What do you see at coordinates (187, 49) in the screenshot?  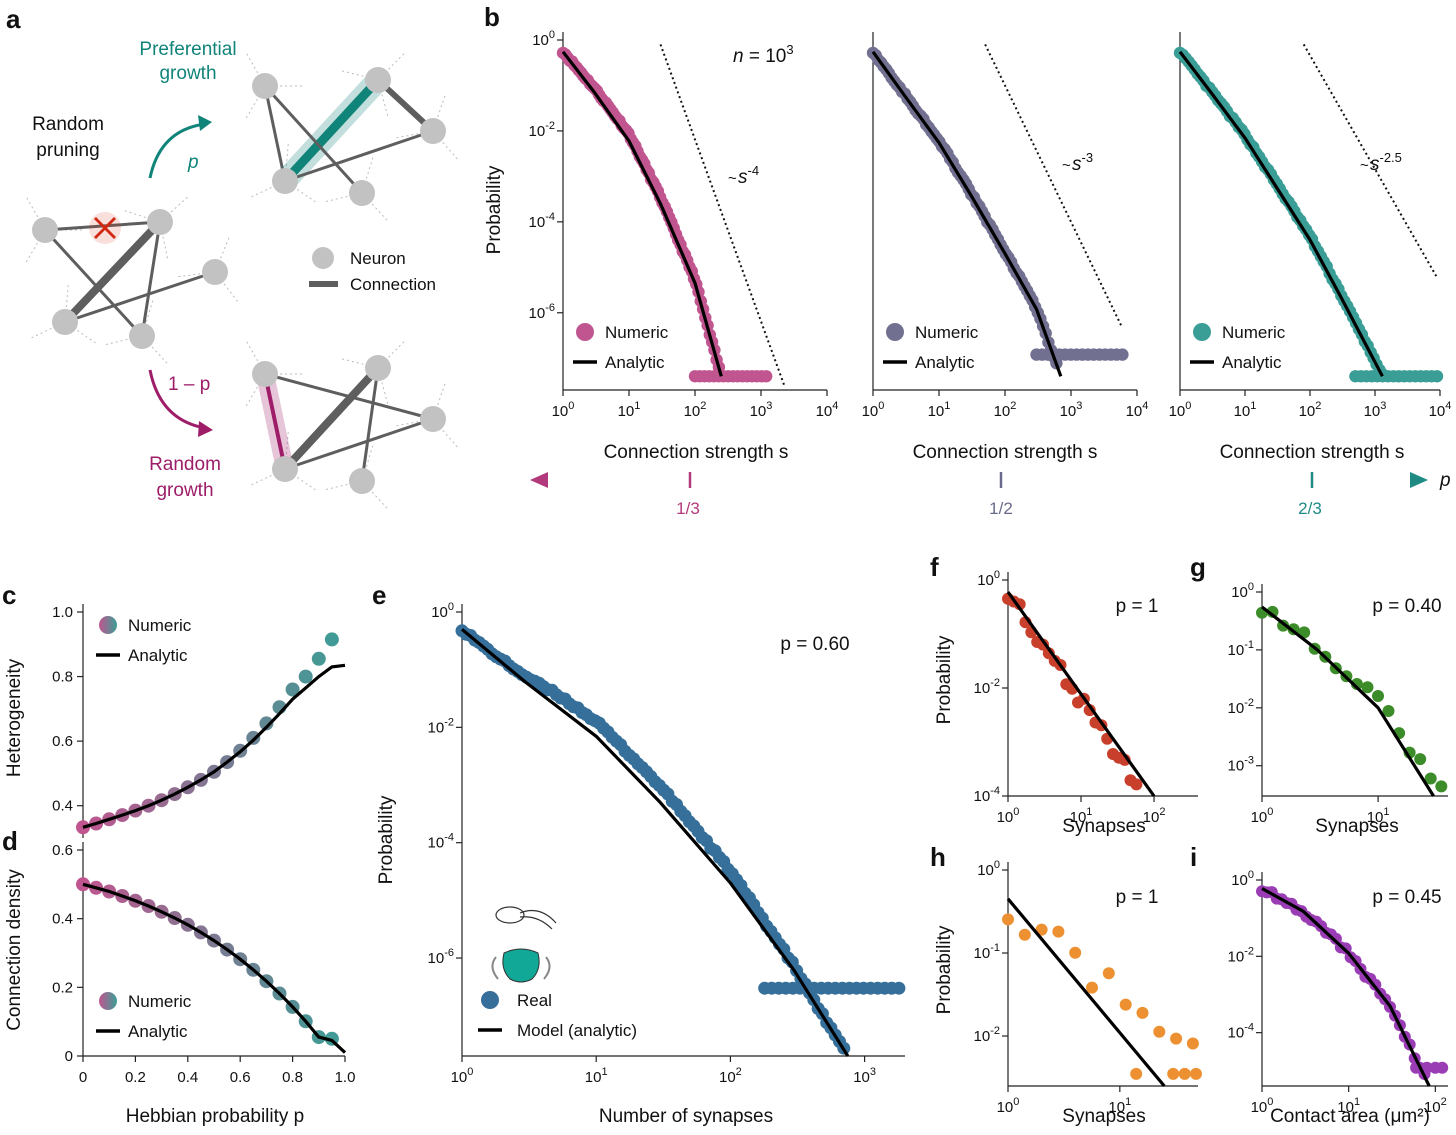 I see `pref-growth-label-1: Preferential` at bounding box center [187, 49].